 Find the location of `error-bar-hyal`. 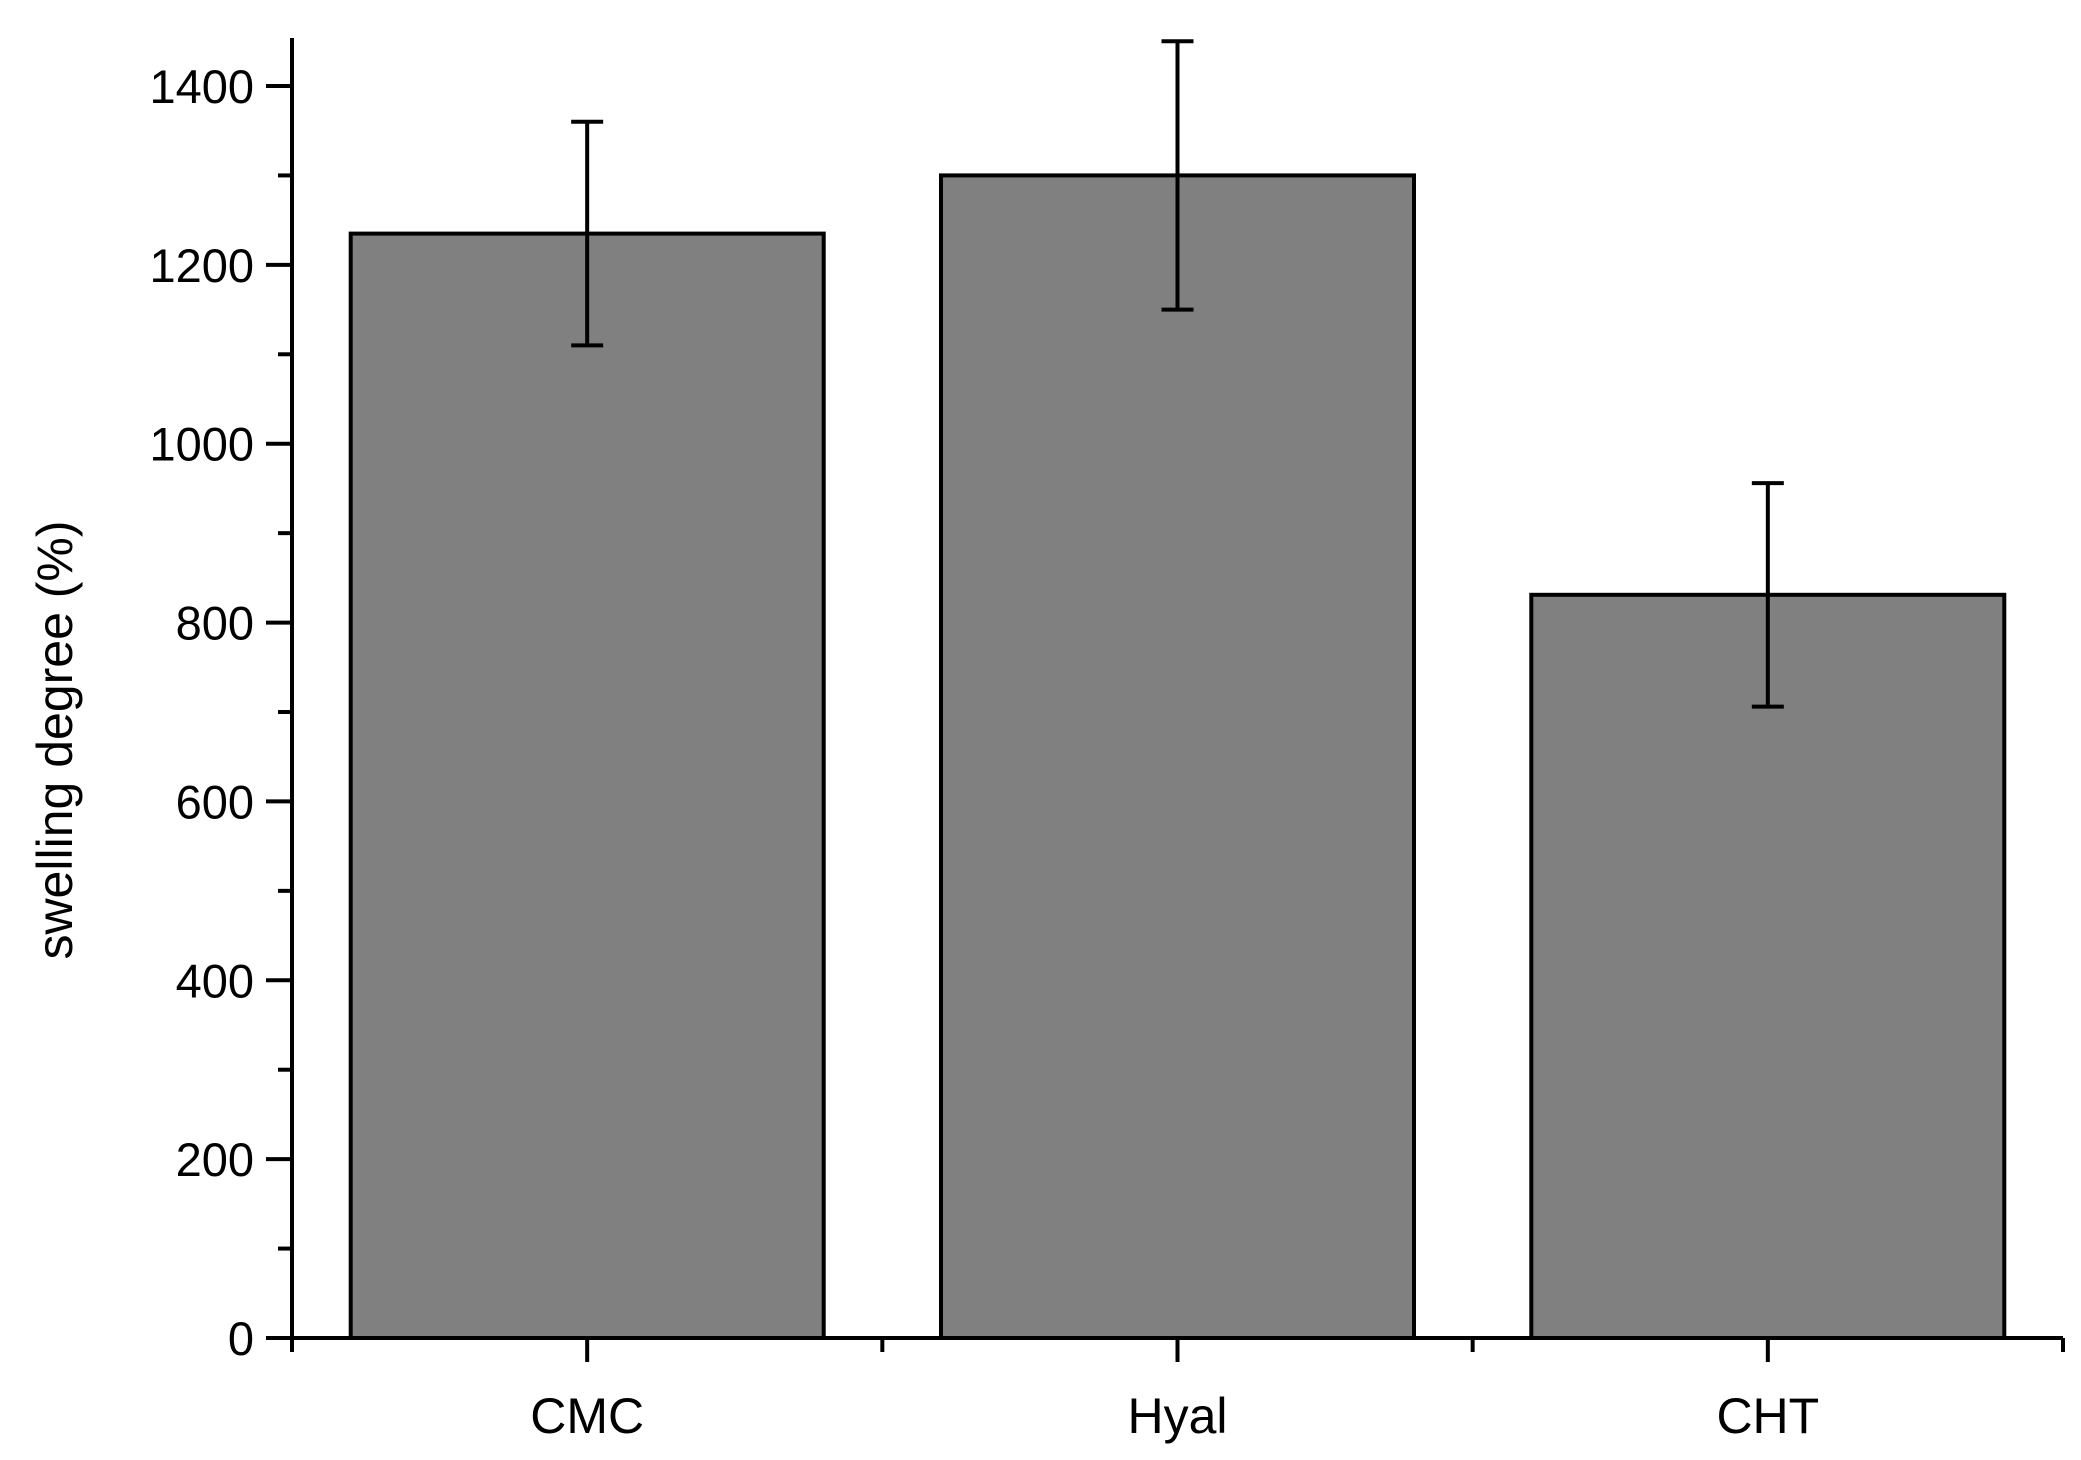

error-bar-hyal is located at coordinates (1177, 175).